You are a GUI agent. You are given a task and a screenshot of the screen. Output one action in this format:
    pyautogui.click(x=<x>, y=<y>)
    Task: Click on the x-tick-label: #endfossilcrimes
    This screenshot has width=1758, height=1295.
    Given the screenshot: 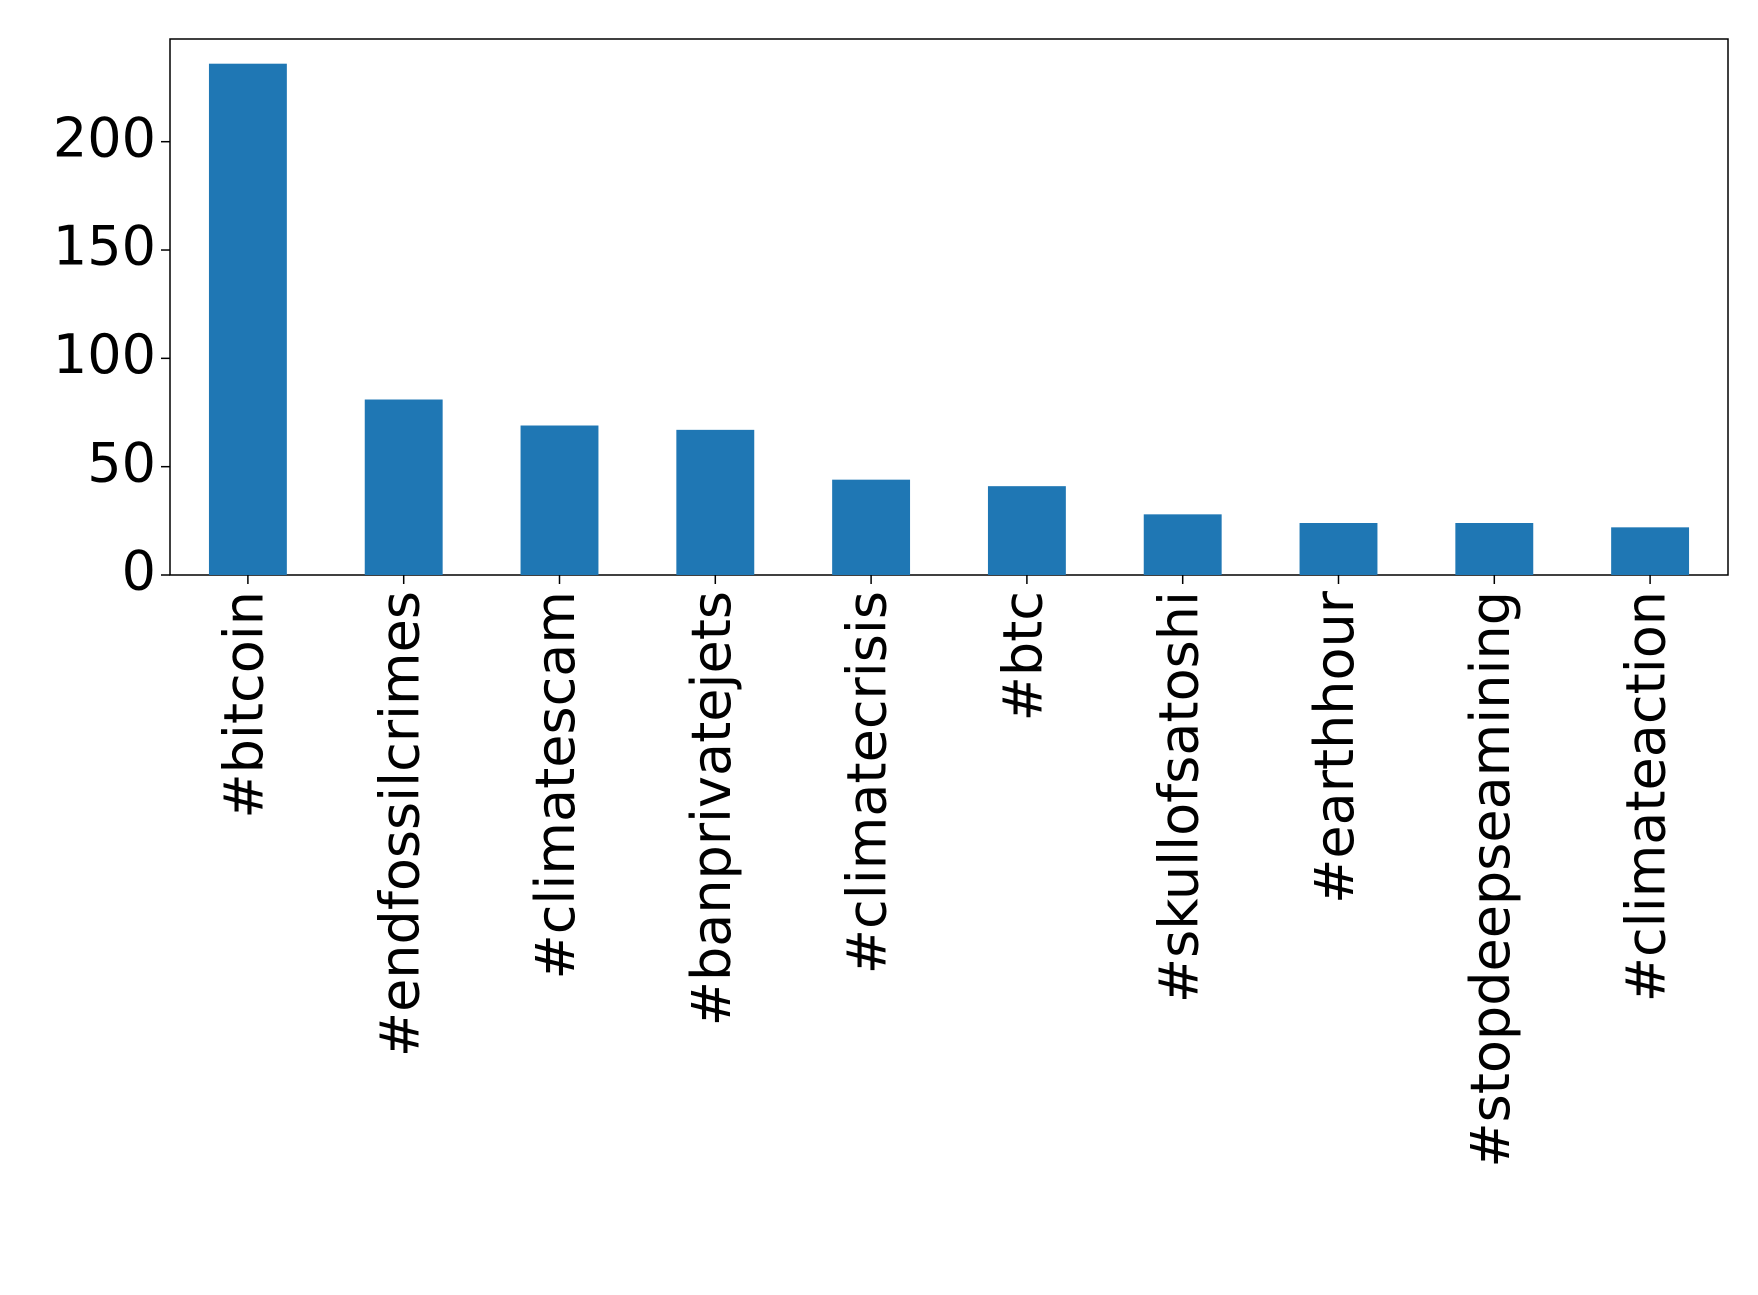 What is the action you would take?
    pyautogui.click(x=399, y=824)
    